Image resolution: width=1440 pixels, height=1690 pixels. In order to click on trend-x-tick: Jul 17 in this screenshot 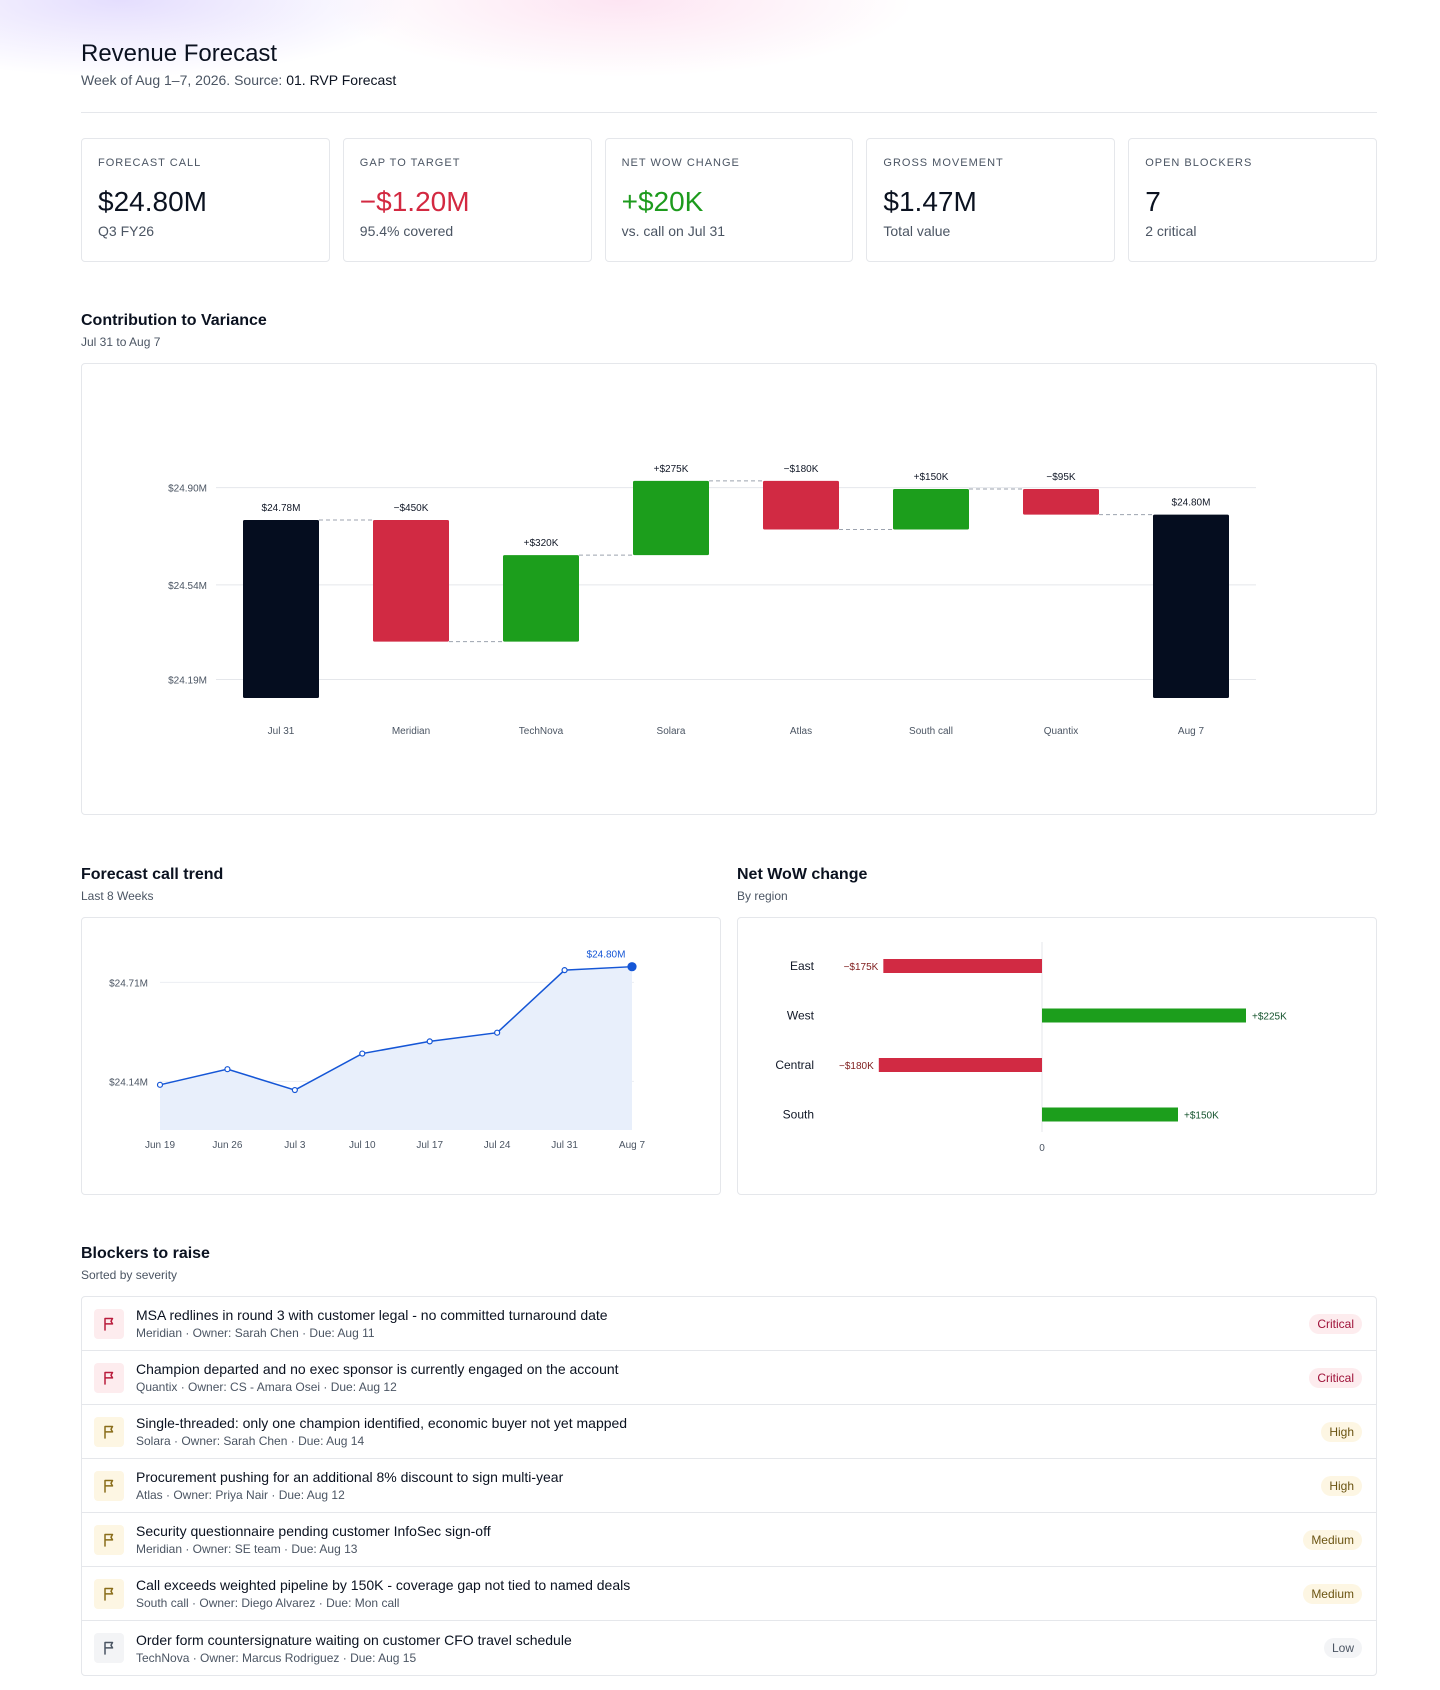, I will do `click(429, 1145)`.